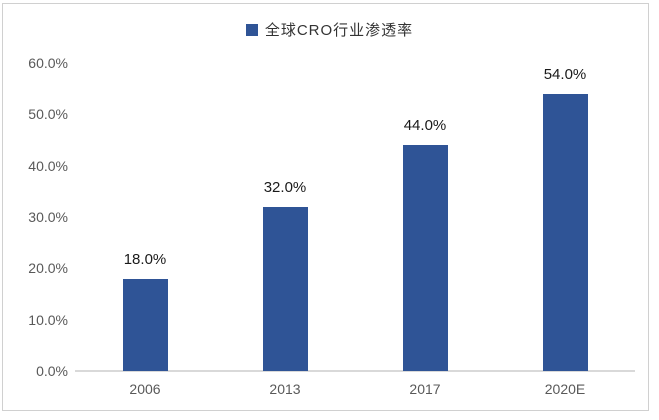  Describe the element at coordinates (145, 324) in the screenshot. I see `bar-2006` at that location.